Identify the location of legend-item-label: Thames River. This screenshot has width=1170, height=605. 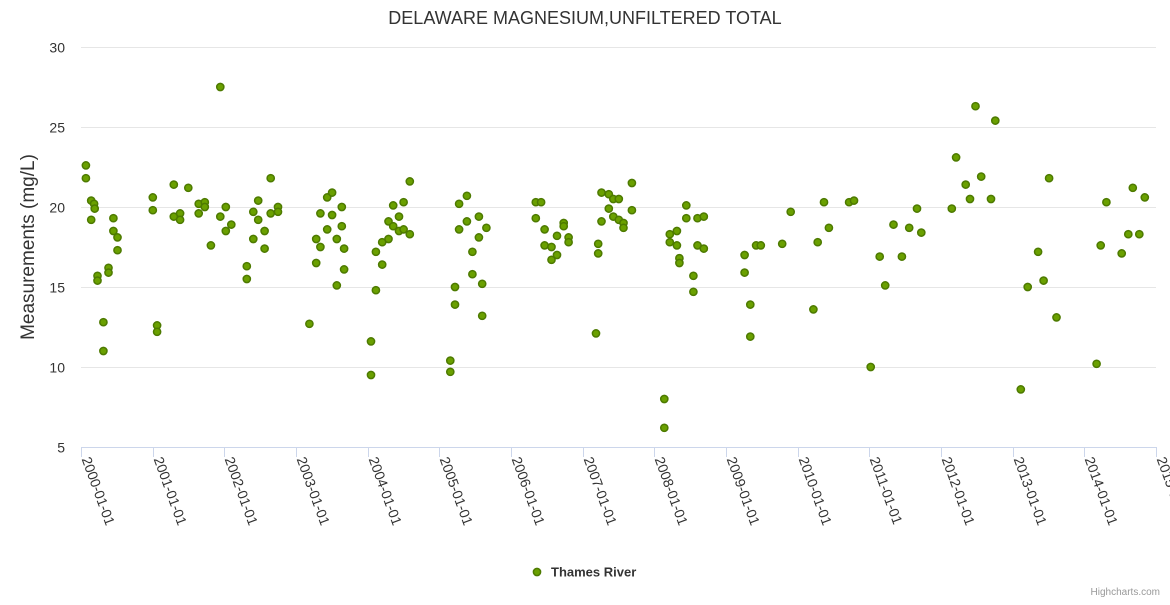
(593, 572).